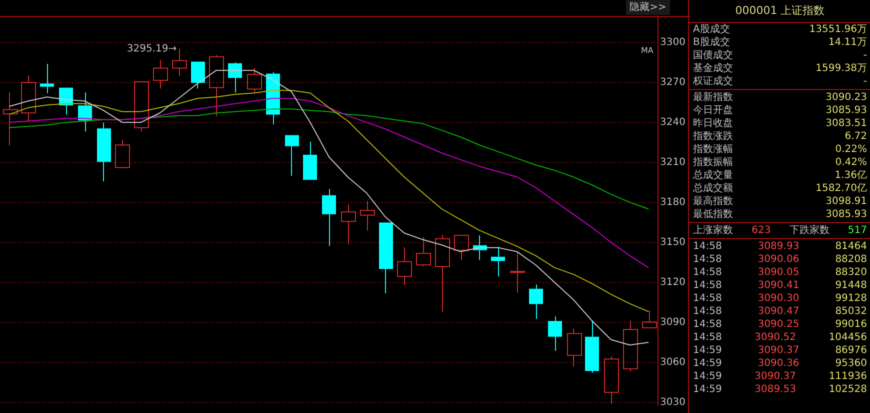  Describe the element at coordinates (713, 97) in the screenshot. I see `text: 最新指数` at that location.